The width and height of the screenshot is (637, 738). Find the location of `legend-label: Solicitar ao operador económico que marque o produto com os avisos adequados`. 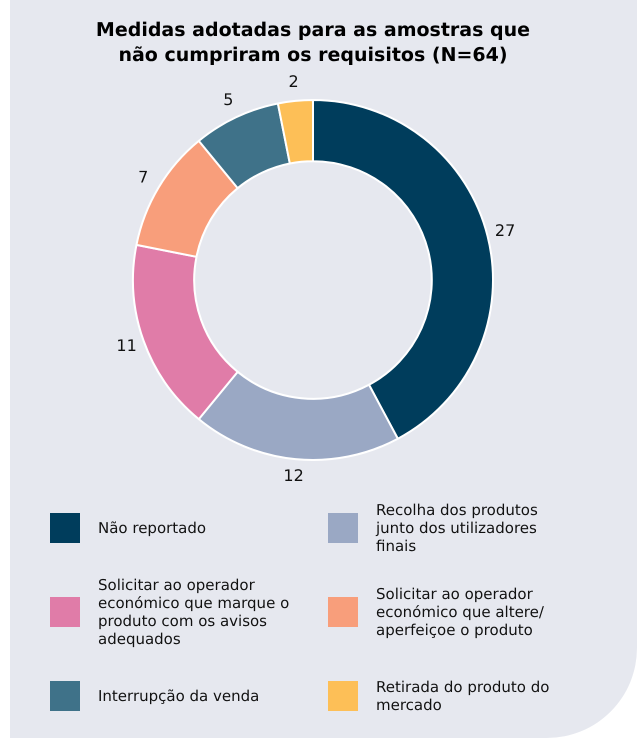

legend-label: Solicitar ao operador económico que marque o produto com os avisos adequados is located at coordinates (194, 612).